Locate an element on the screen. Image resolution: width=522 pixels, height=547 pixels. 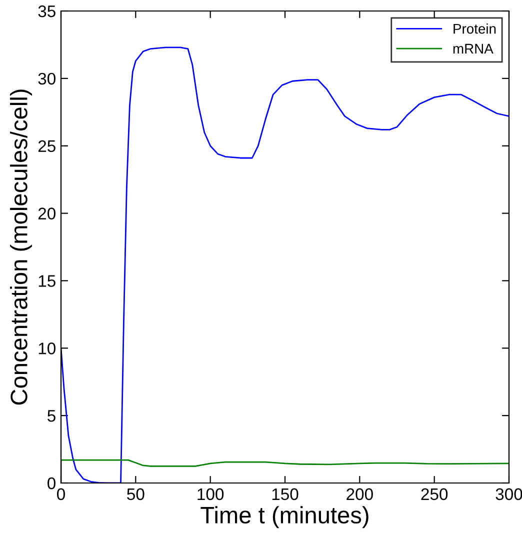
y-tick-label: 0 is located at coordinates (52, 483).